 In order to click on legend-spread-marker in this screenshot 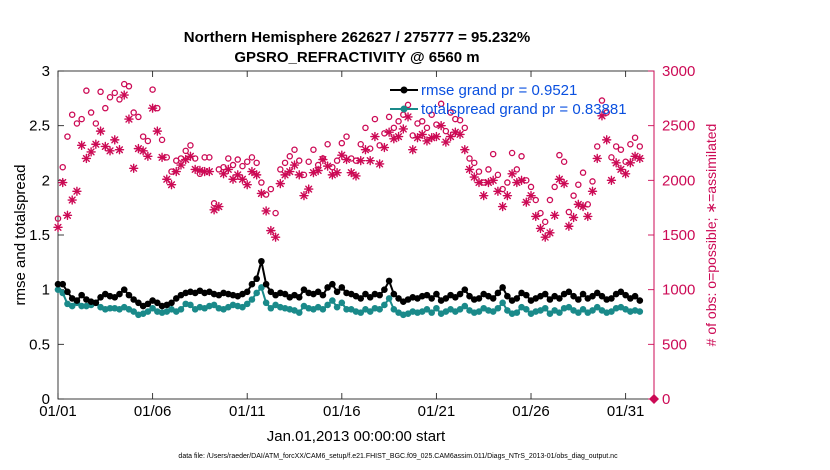, I will do `click(404, 109)`.